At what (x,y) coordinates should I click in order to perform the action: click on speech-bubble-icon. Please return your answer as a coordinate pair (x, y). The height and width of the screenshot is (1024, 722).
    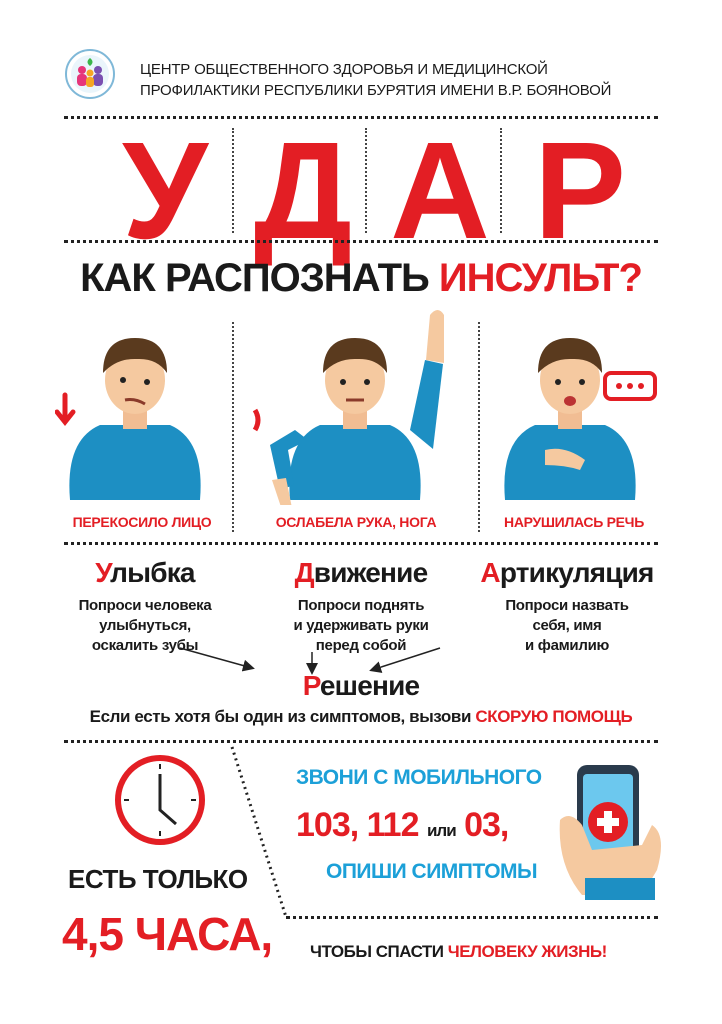
    Looking at the image, I should click on (630, 386).